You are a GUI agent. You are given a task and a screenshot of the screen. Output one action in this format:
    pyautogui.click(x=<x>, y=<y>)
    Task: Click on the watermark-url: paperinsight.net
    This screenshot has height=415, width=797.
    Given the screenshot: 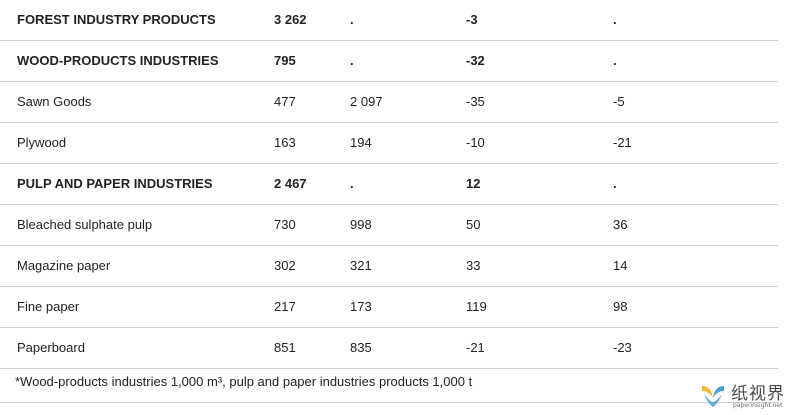 What is the action you would take?
    pyautogui.click(x=758, y=405)
    